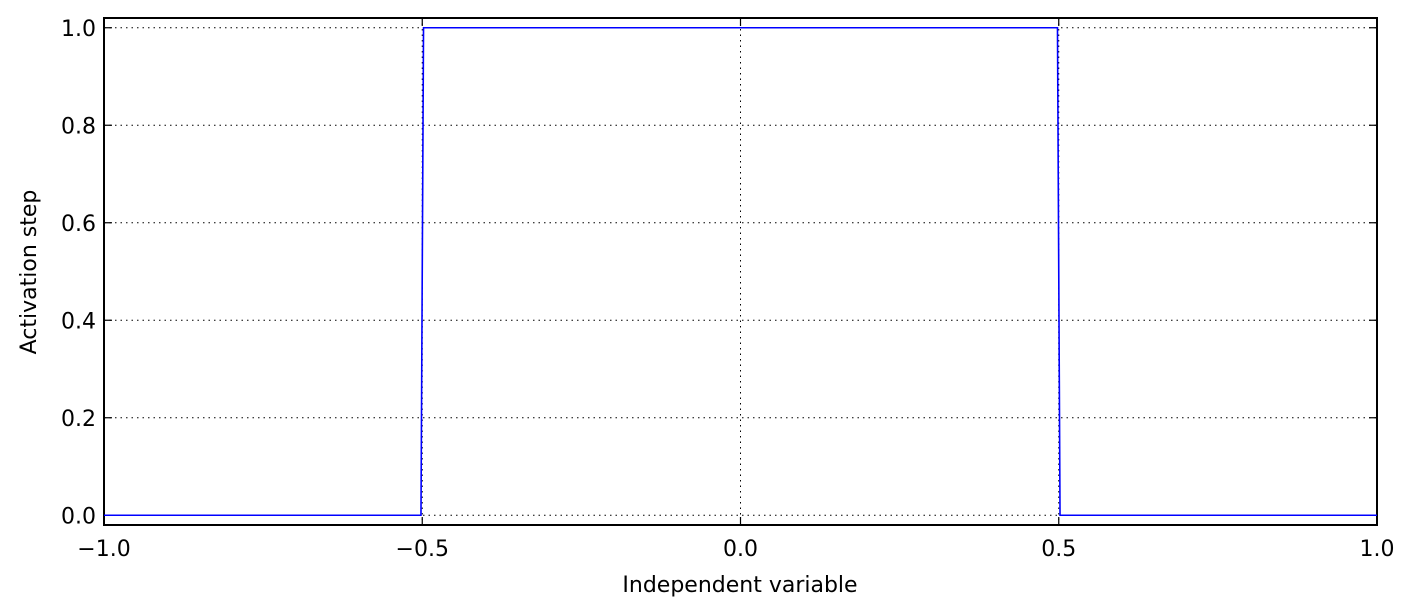  Describe the element at coordinates (78, 224) in the screenshot. I see `y-tick-label: 0.6` at that location.